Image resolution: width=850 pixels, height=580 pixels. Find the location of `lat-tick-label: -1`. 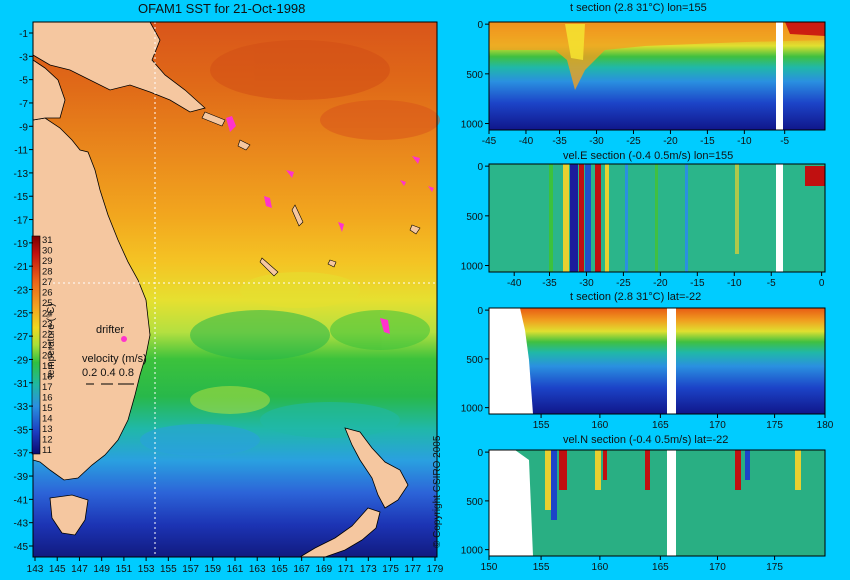

lat-tick-label: -1 is located at coordinates (23, 34).